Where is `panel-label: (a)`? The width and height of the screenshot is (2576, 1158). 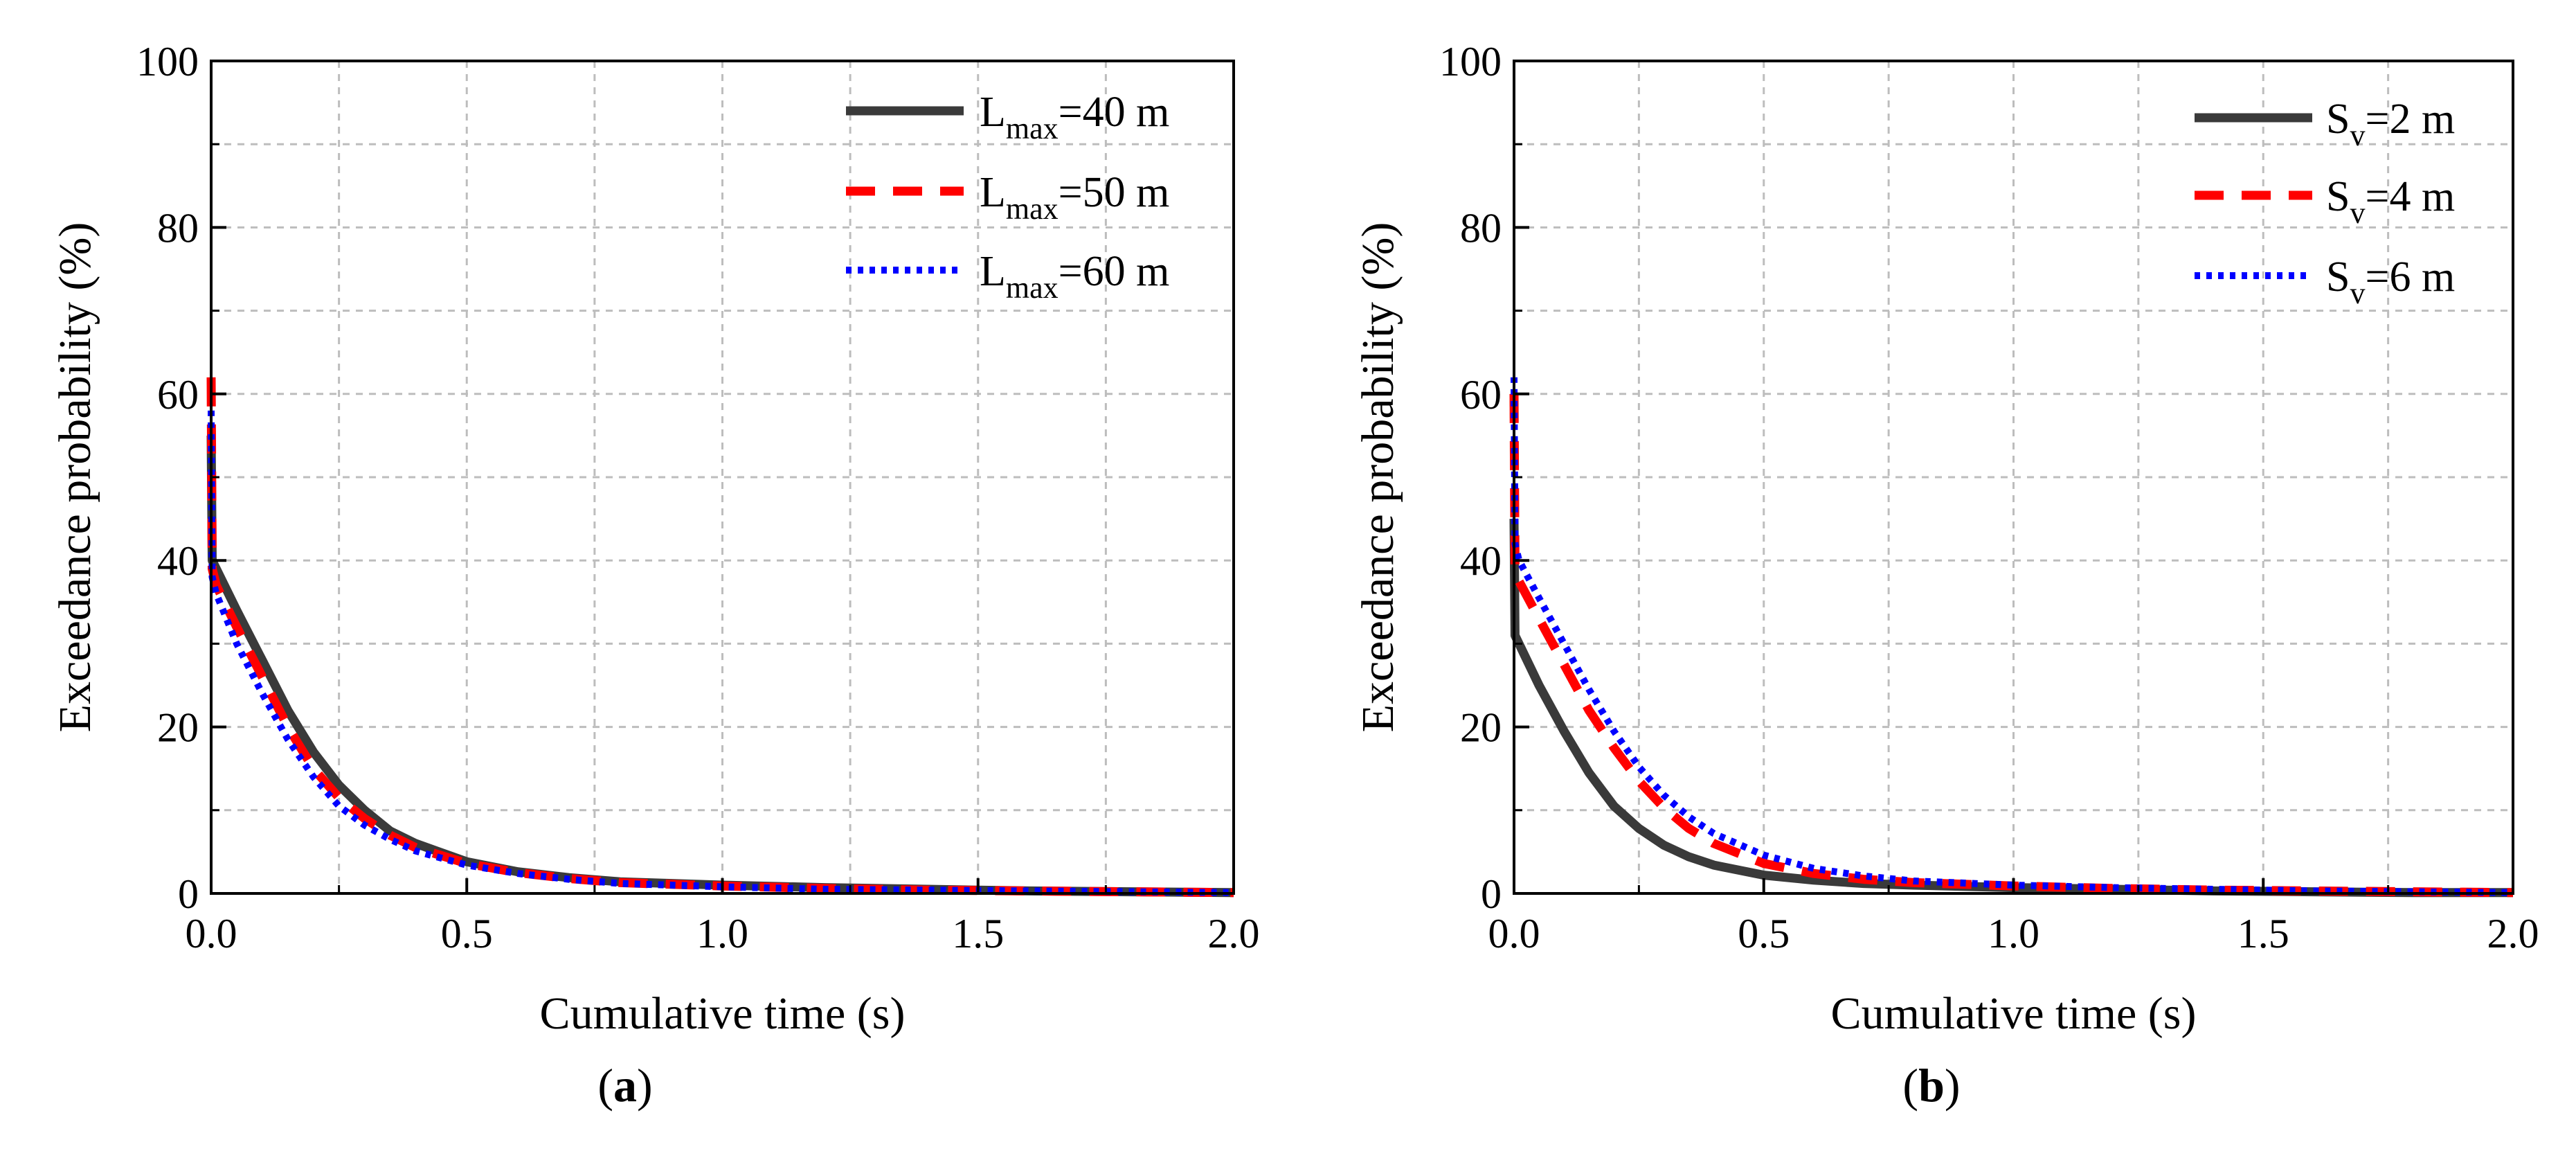
panel-label: (a) is located at coordinates (624, 1085).